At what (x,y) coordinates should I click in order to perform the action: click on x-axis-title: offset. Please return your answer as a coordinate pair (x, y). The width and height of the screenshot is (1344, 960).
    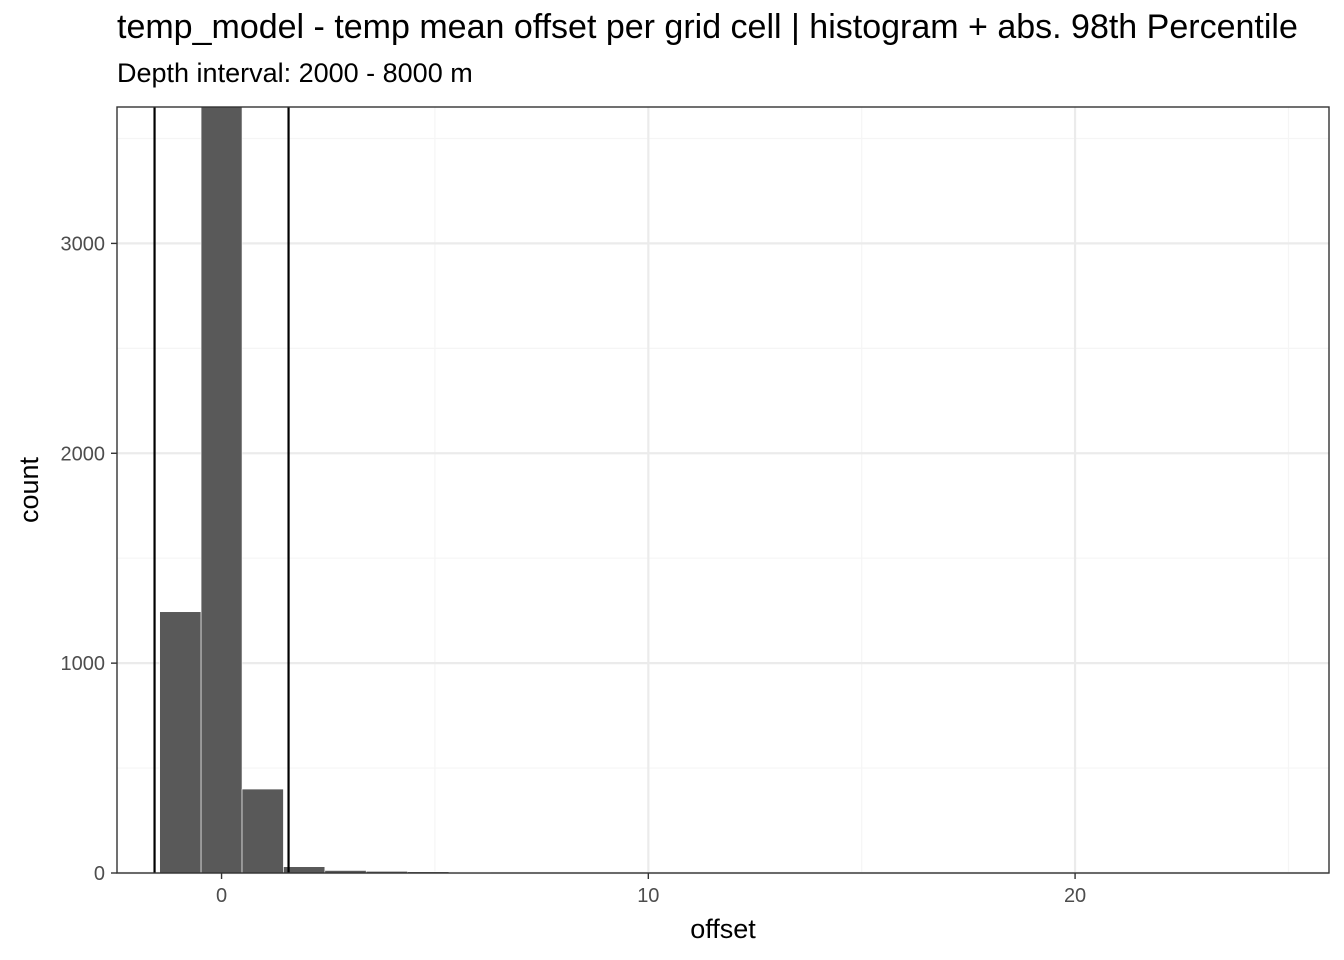
    Looking at the image, I should click on (723, 929).